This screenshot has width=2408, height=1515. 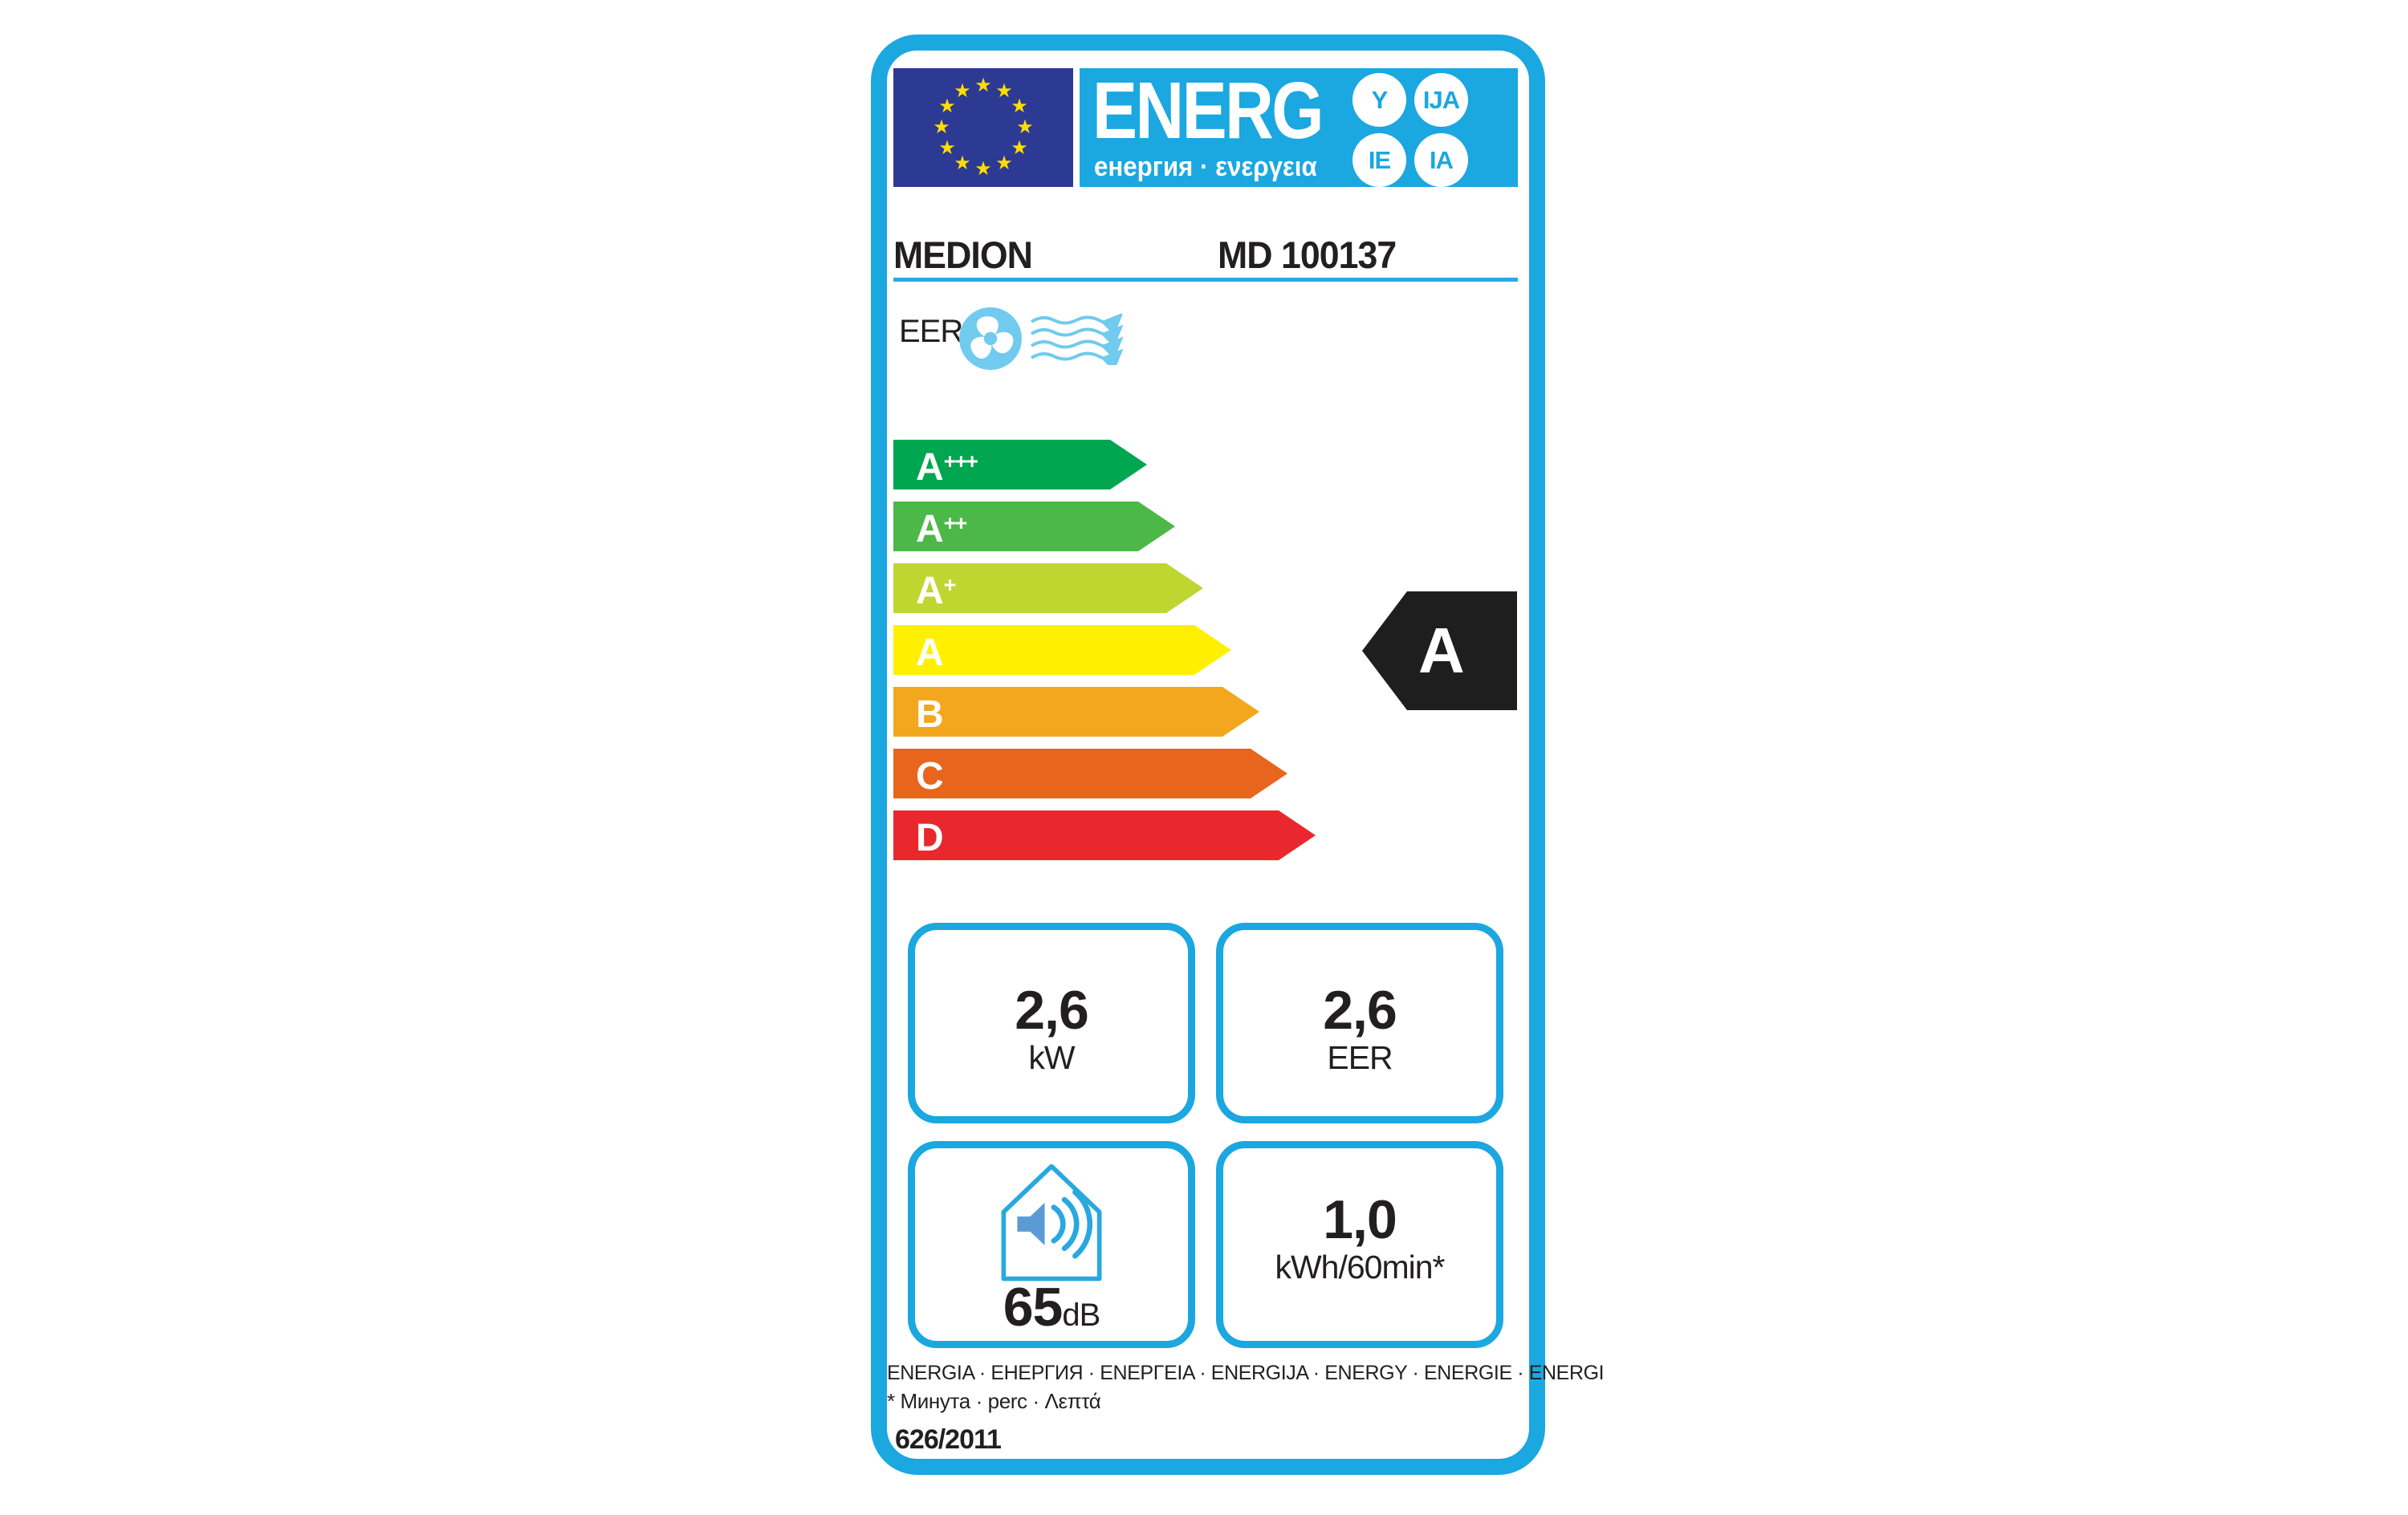 I want to click on energ-title: ENERG, so click(x=1208, y=111).